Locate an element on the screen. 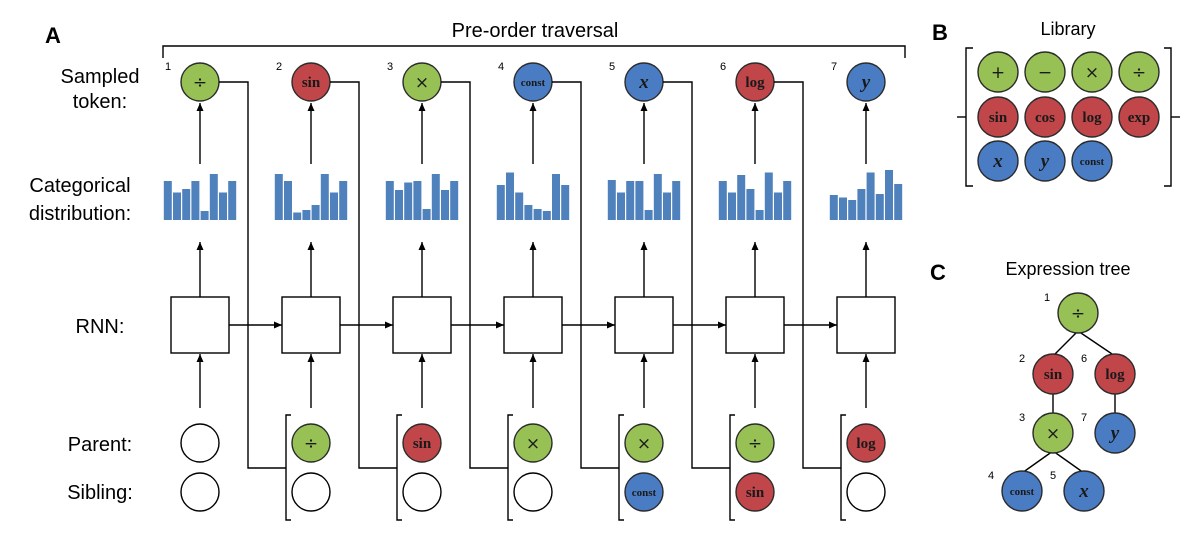  sibling-token is located at coordinates (533, 492).